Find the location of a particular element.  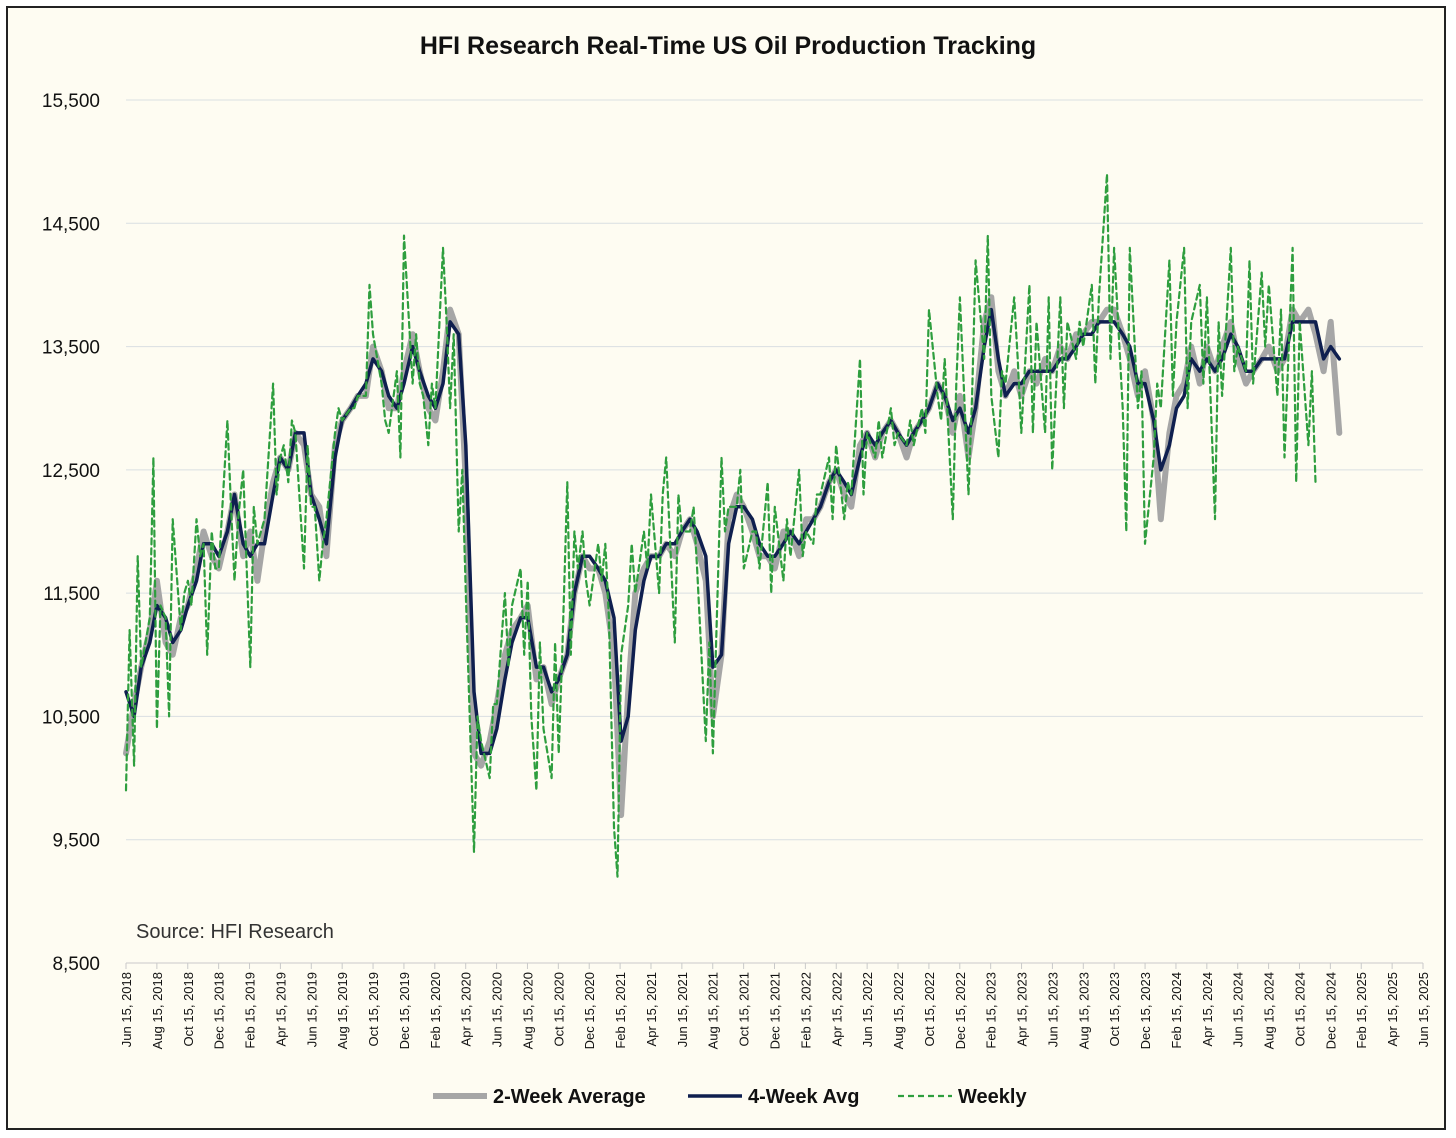

x-tick-label: Oct 15, 2018 is located at coordinates (188, 1009).